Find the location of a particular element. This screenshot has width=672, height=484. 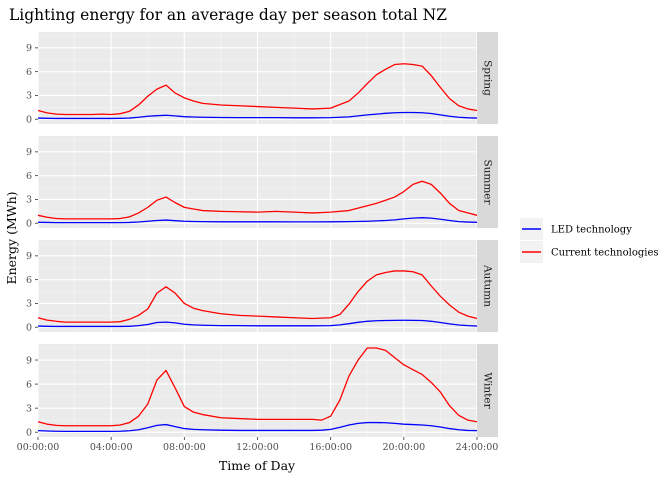

x-axis-title: Time of Day is located at coordinates (257, 465).